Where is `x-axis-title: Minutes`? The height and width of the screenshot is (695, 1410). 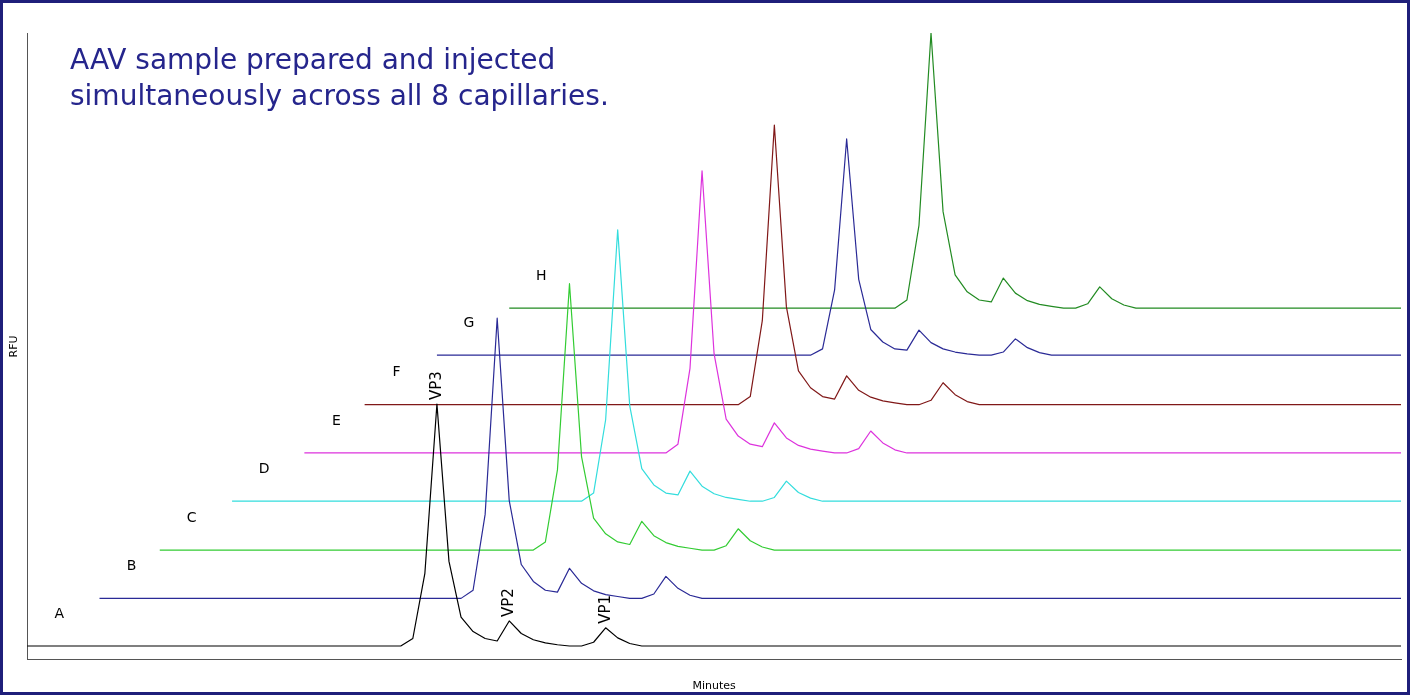
x-axis-title: Minutes is located at coordinates (714, 686).